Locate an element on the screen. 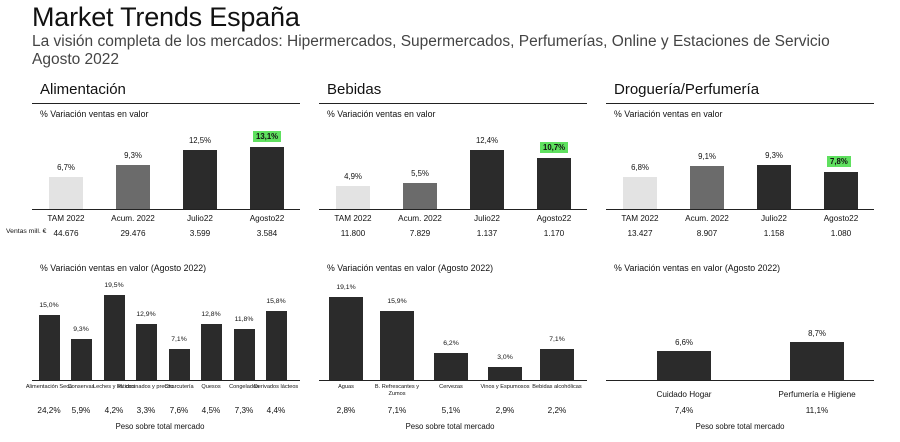 The image size is (900, 442). tick-label: Aguas is located at coordinates (346, 387).